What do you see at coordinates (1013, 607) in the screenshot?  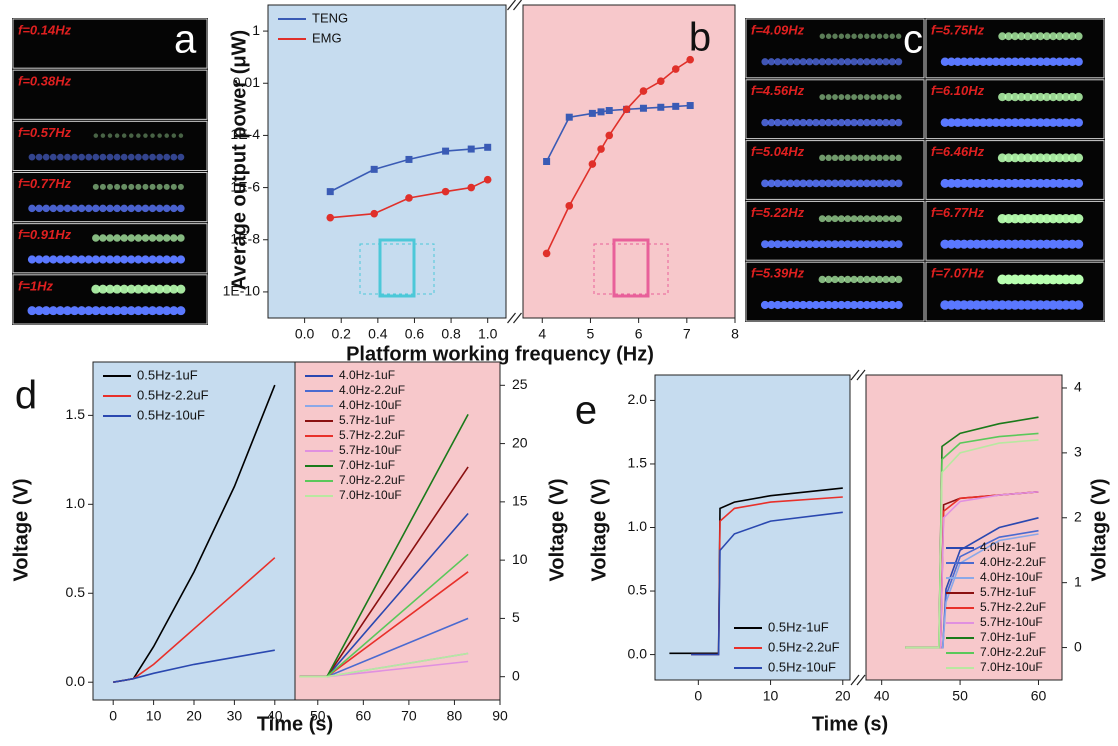 I see `legend-label: 5.7Hz-2.2uF` at bounding box center [1013, 607].